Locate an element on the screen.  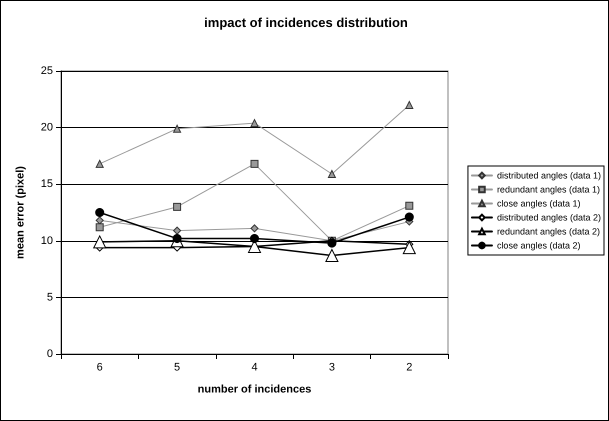
y-tick-label: 20 is located at coordinates (46, 128).